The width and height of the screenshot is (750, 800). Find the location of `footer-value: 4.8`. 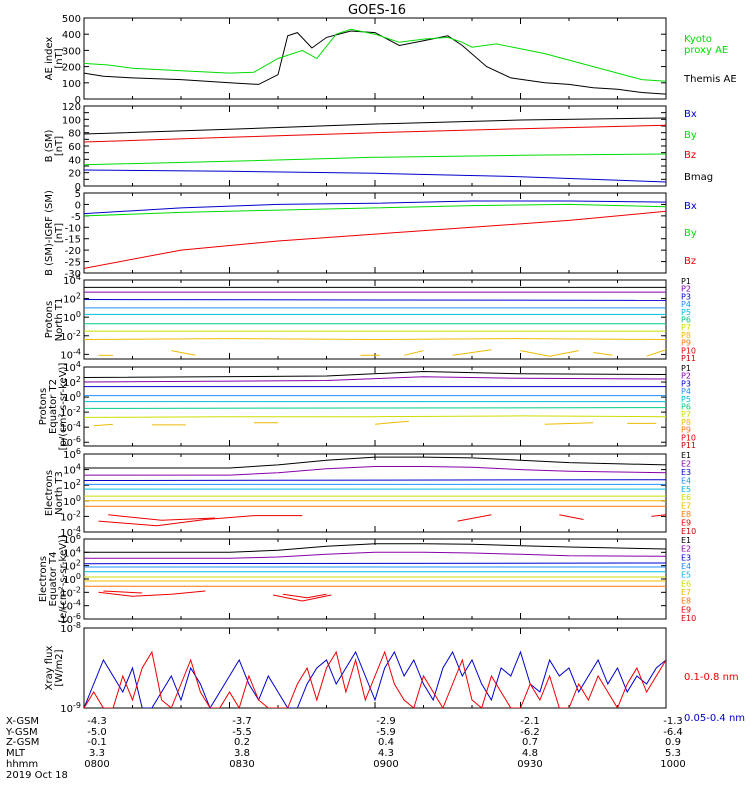

footer-value: 4.8 is located at coordinates (530, 753).